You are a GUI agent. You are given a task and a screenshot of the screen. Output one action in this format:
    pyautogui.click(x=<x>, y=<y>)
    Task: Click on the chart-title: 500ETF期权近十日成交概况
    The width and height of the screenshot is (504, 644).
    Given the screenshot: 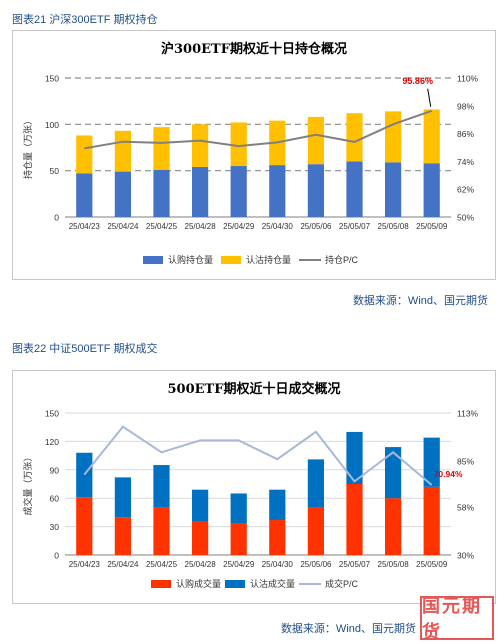 What is the action you would take?
    pyautogui.click(x=254, y=389)
    